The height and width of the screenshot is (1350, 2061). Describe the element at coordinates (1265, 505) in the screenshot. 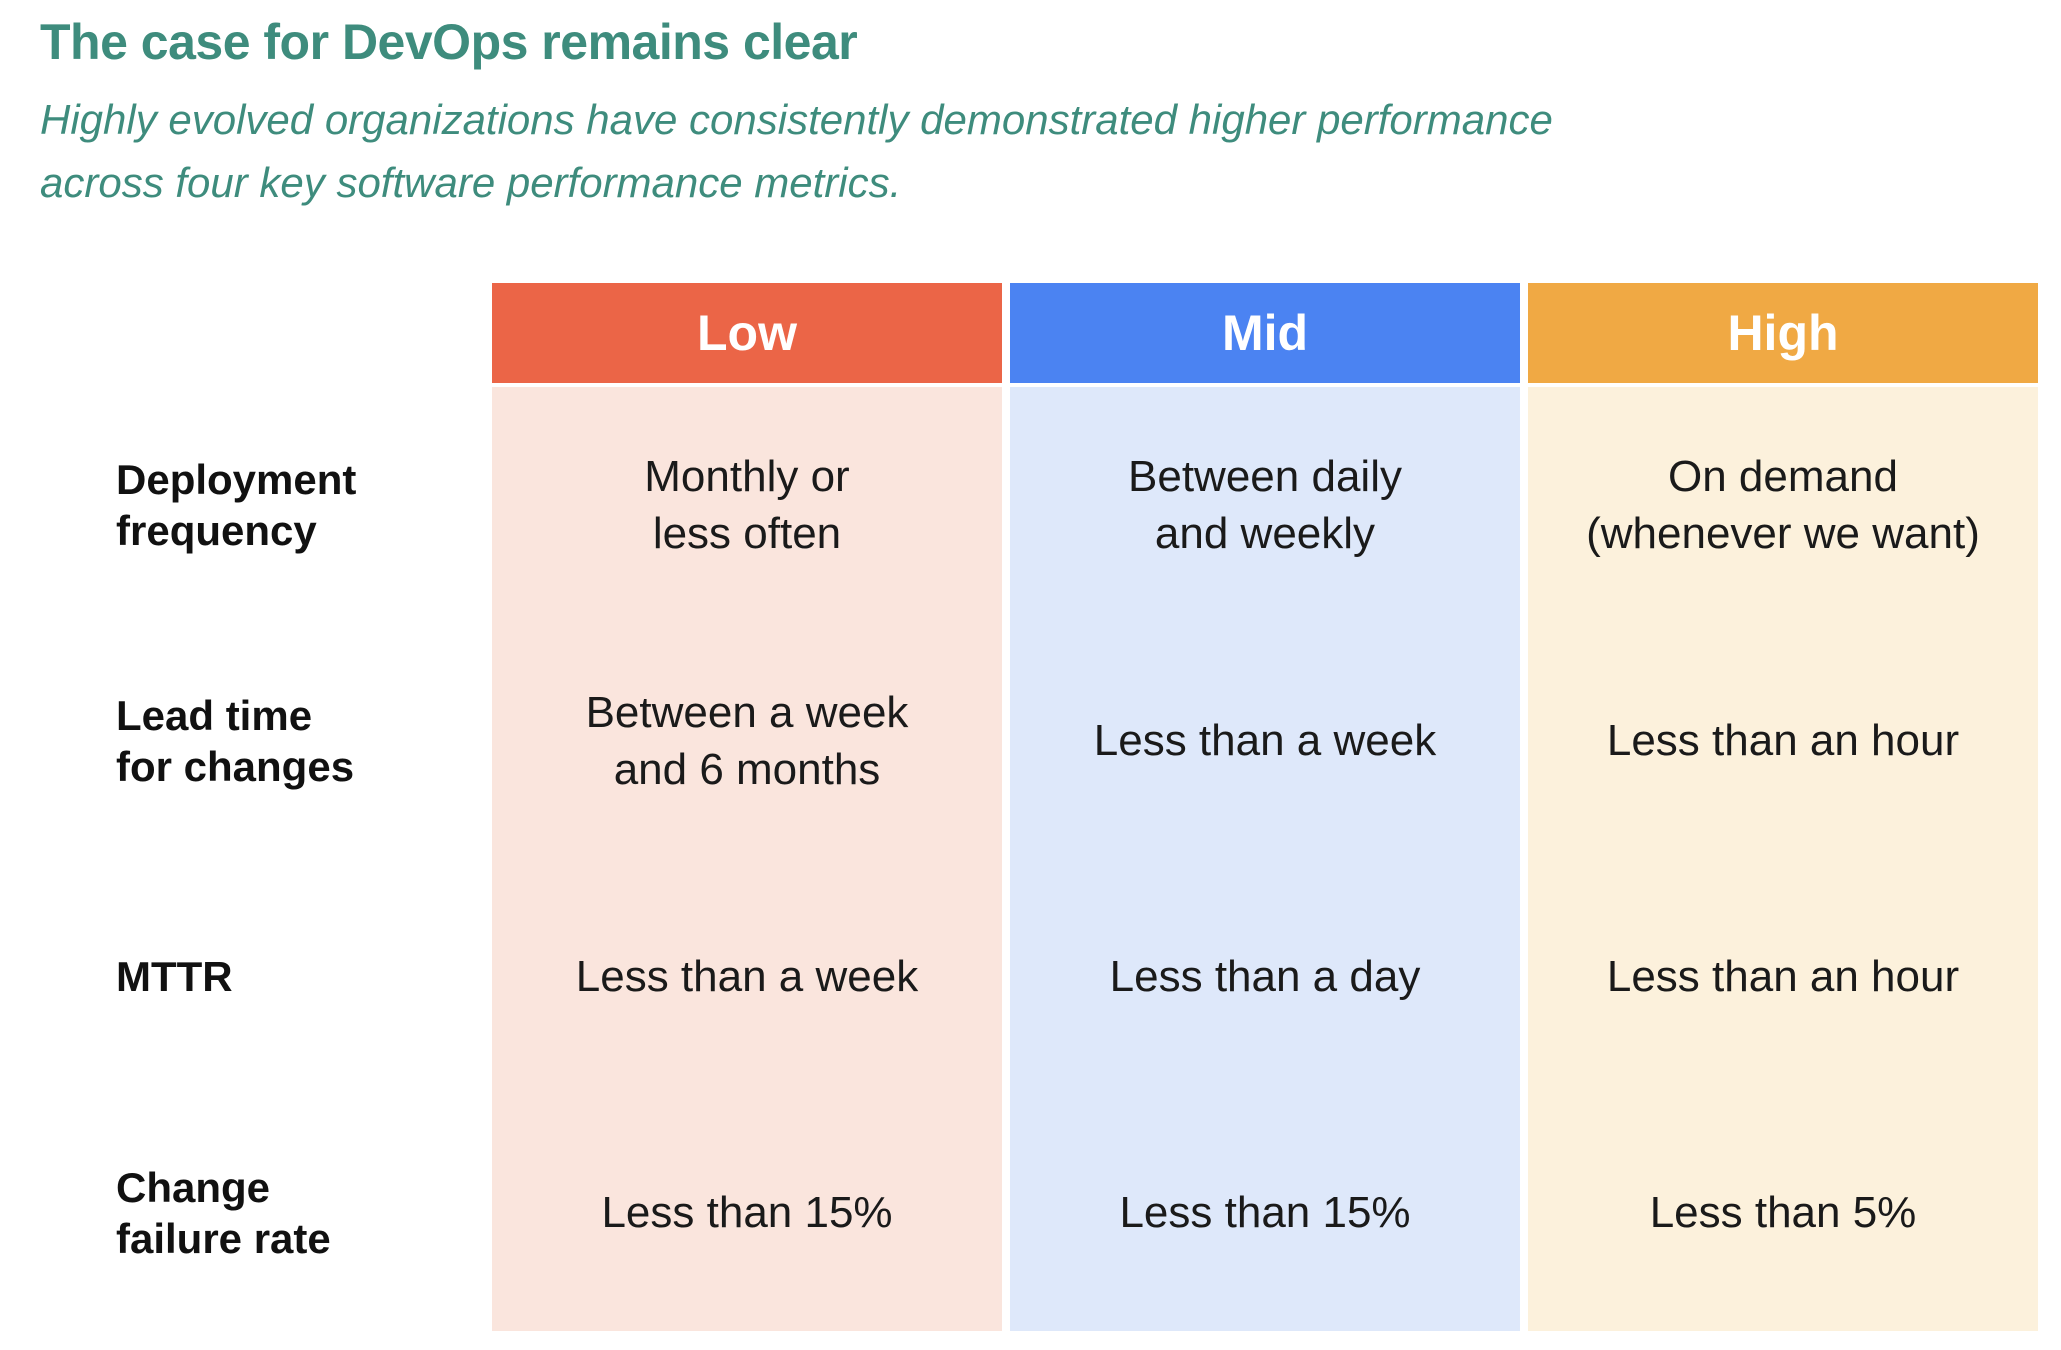

I see `table-cell: Between daily and weekly` at that location.